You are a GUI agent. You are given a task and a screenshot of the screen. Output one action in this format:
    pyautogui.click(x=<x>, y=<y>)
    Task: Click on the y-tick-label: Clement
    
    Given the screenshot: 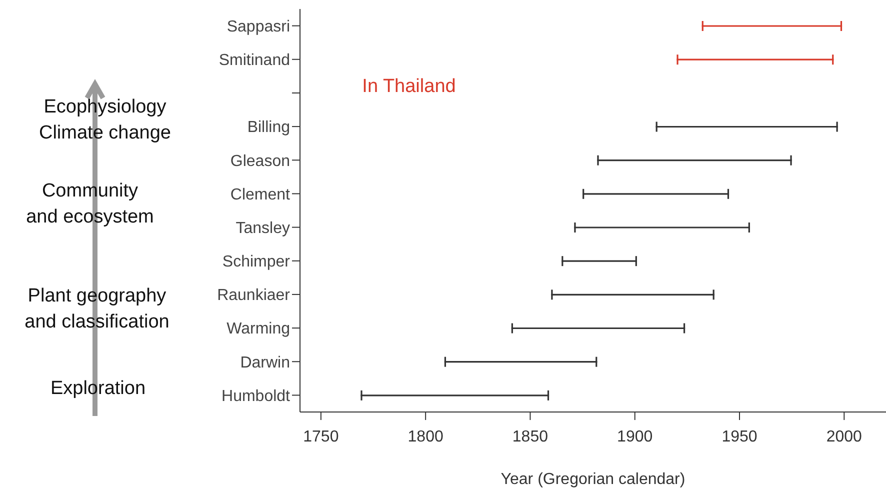 What is the action you would take?
    pyautogui.click(x=260, y=195)
    